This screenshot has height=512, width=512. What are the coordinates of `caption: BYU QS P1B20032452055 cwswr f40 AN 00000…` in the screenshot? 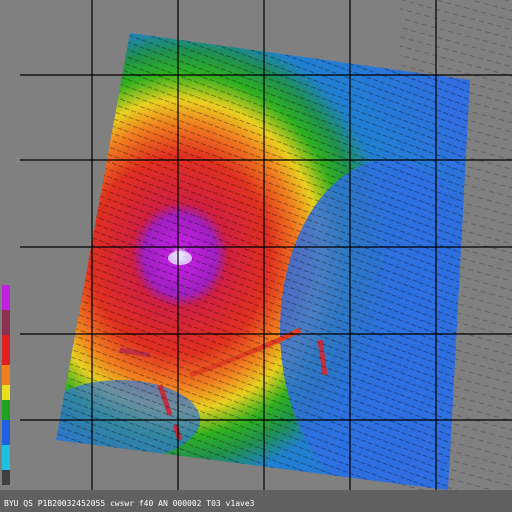 It's located at (129, 503).